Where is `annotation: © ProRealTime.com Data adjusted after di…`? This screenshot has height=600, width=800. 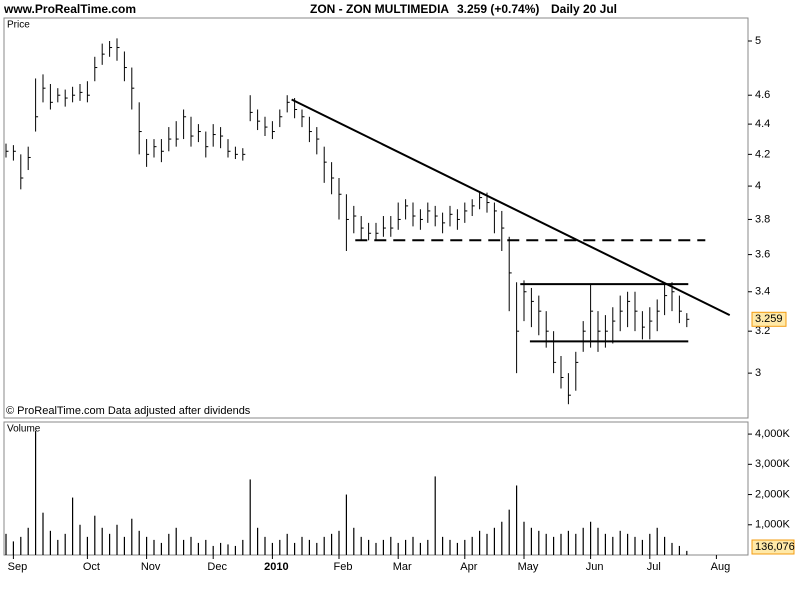
annotation: © ProRealTime.com Data adjusted after di… is located at coordinates (128, 411).